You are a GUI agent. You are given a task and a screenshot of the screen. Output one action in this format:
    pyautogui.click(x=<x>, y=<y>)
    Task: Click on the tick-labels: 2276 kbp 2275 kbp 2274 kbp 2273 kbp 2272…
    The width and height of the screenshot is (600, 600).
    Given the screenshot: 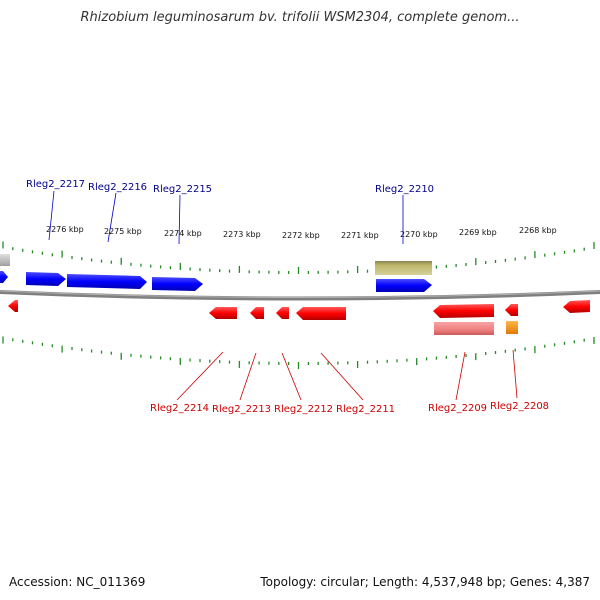 What is the action you would take?
    pyautogui.click(x=301, y=232)
    